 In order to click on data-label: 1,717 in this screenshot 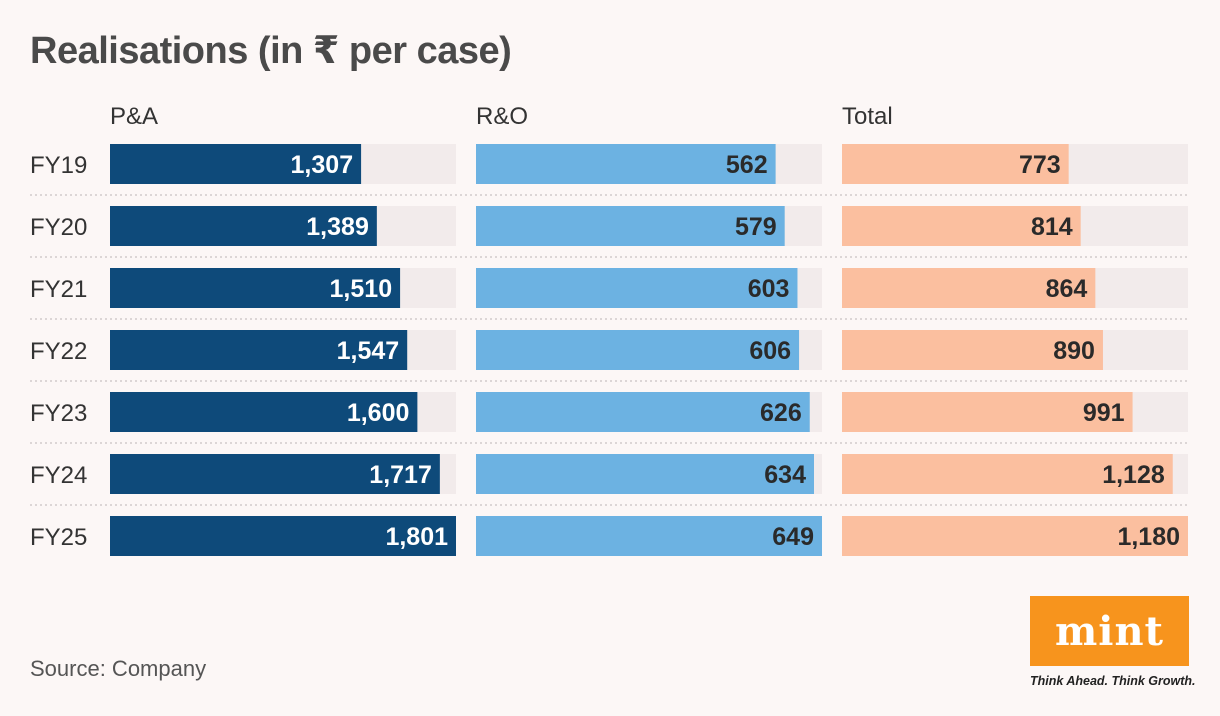, I will do `click(400, 475)`.